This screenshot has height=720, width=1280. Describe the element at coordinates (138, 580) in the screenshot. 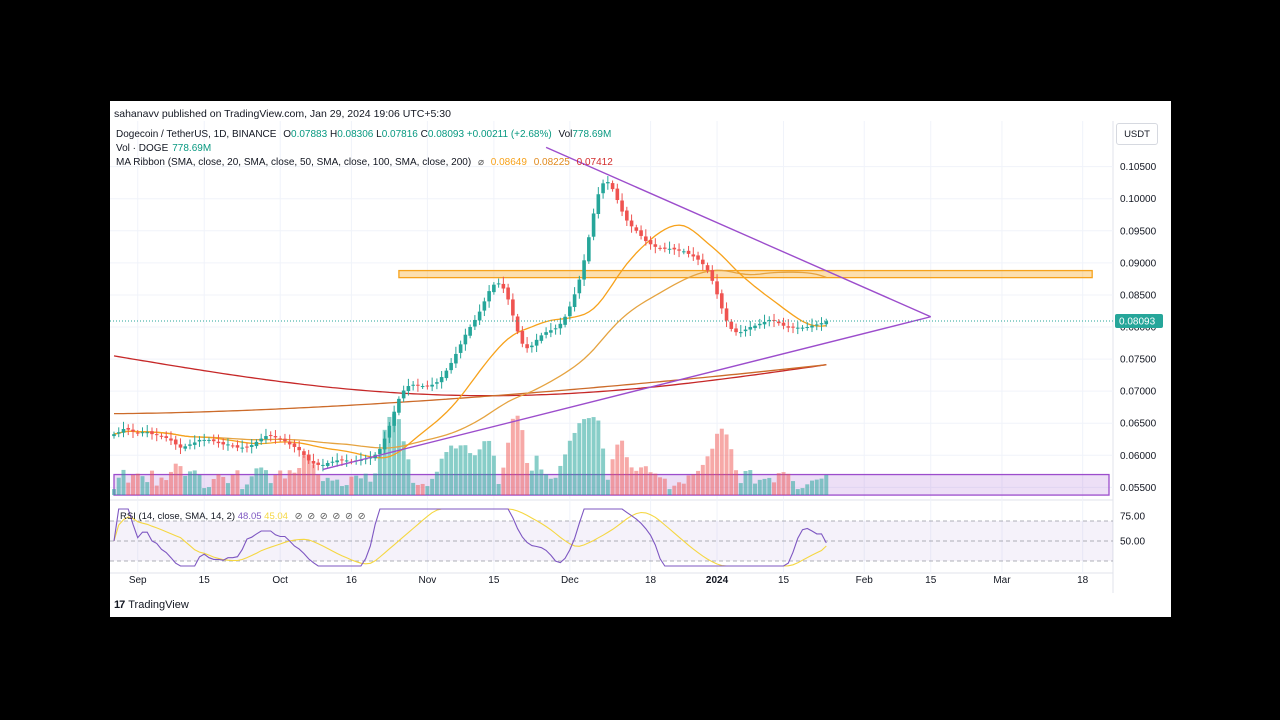

I see `time-tick-label: Sep` at that location.